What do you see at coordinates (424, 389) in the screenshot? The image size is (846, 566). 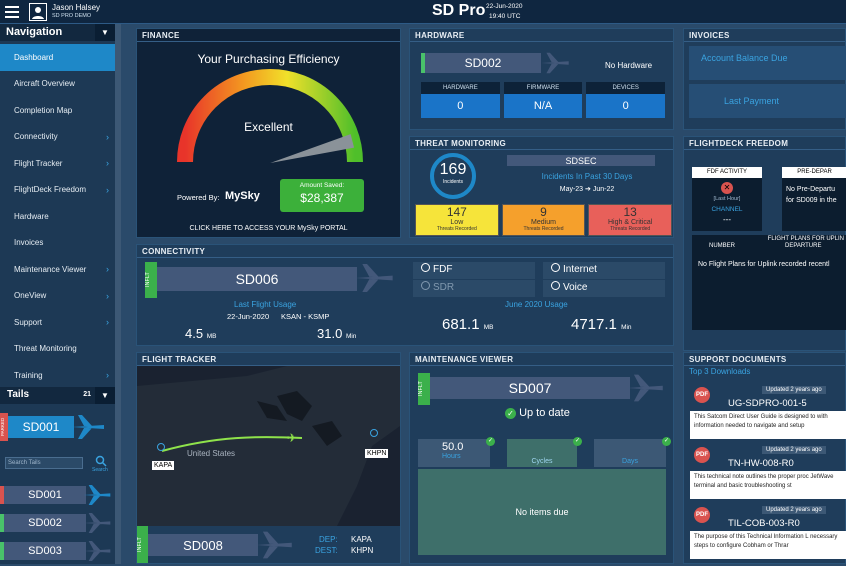 I see `inflight-badge: INFLT` at bounding box center [424, 389].